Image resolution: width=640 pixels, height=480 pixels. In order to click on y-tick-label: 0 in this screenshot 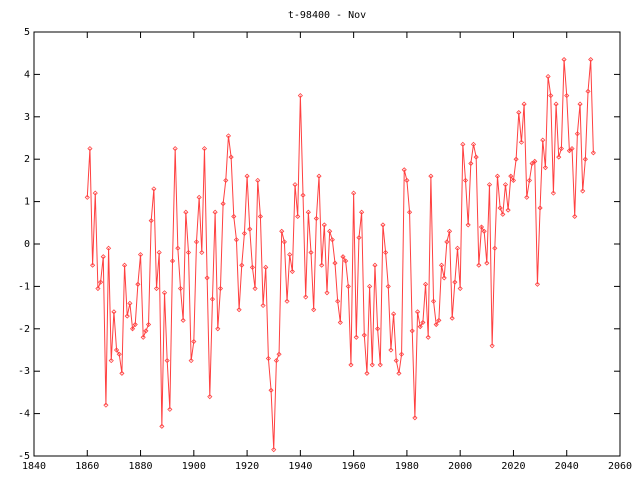, I will do `click(27, 244)`.